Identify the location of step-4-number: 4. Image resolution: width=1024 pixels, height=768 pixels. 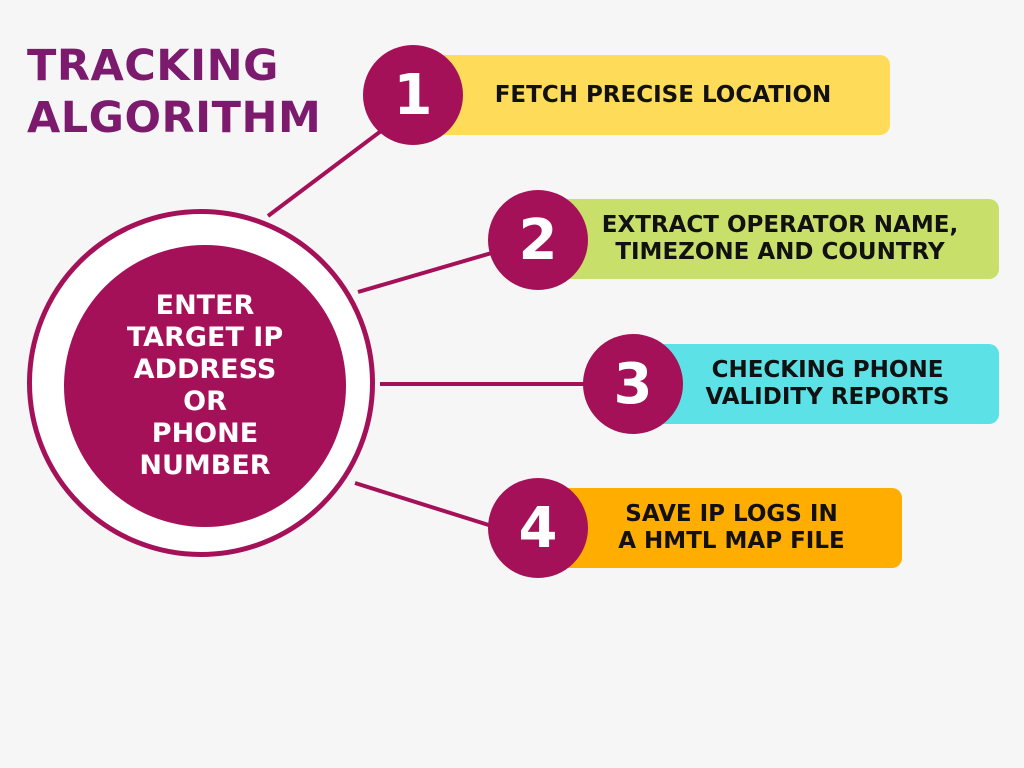
(538, 528).